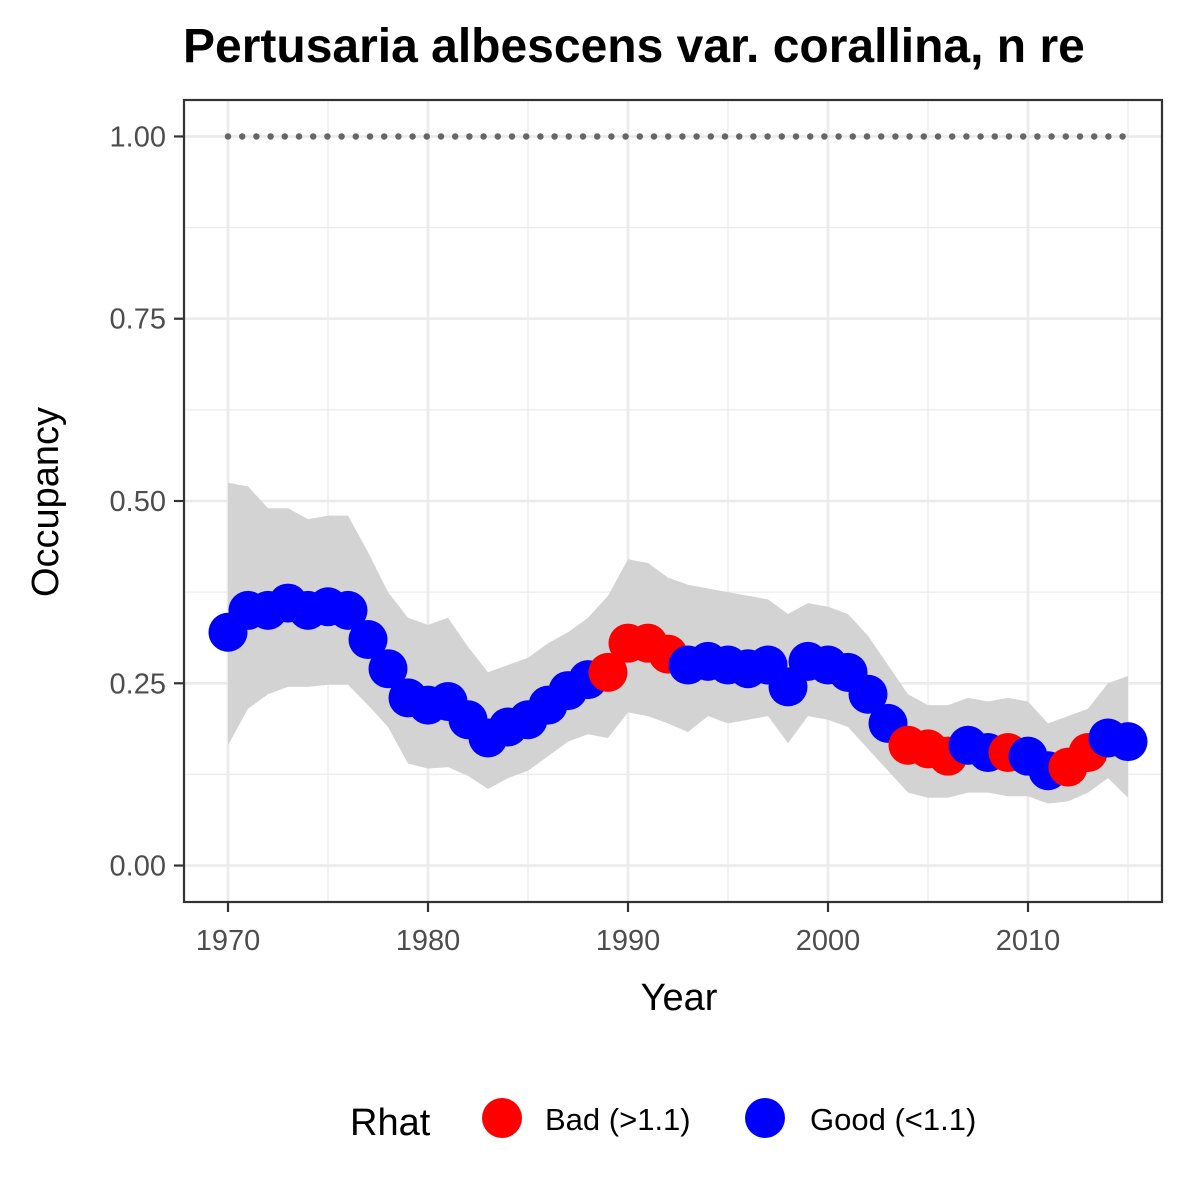 The width and height of the screenshot is (1200, 1200). I want to click on x-tick-label: 2010, so click(1028, 941).